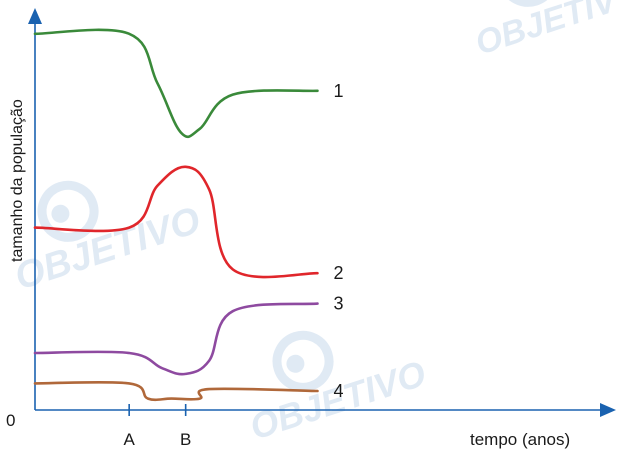 The height and width of the screenshot is (450, 617). What do you see at coordinates (339, 241) in the screenshot?
I see `series-labels: 1 2 3 4` at bounding box center [339, 241].